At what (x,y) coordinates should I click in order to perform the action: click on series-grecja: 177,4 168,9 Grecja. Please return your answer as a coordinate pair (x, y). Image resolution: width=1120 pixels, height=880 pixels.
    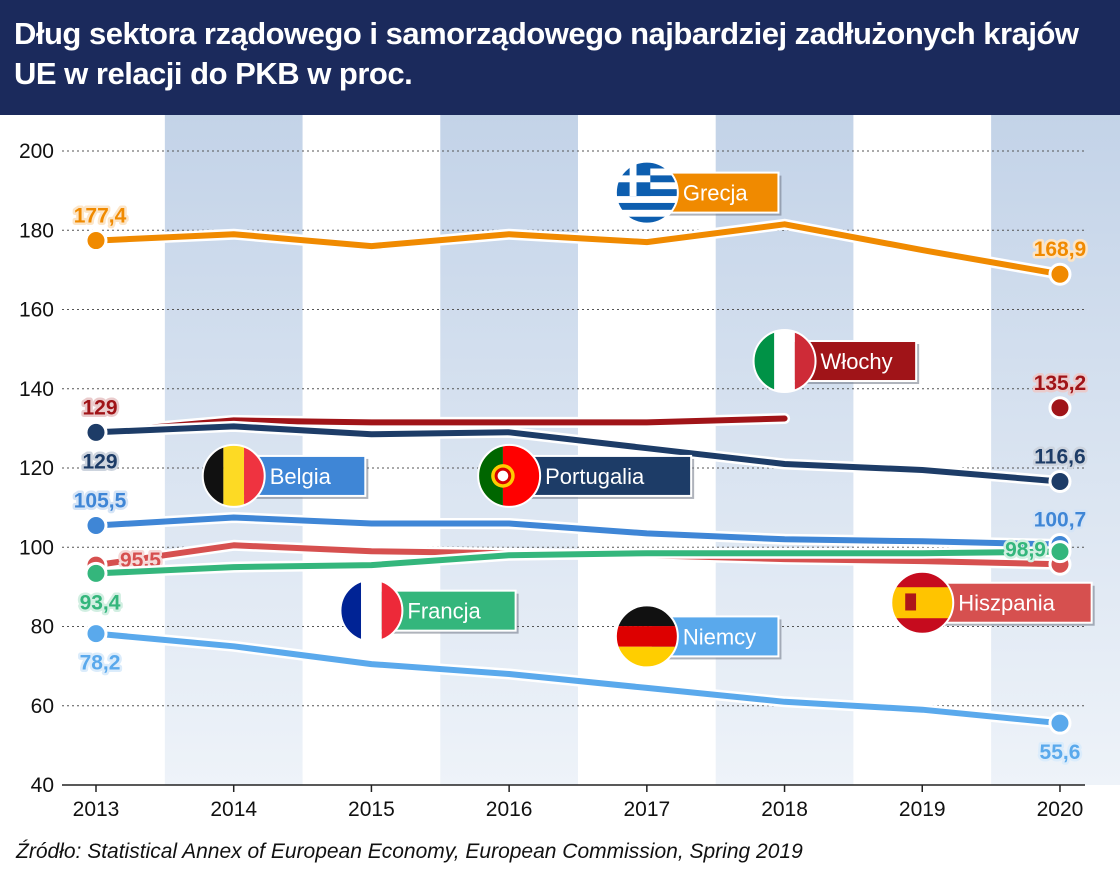
    Looking at the image, I should click on (580, 223).